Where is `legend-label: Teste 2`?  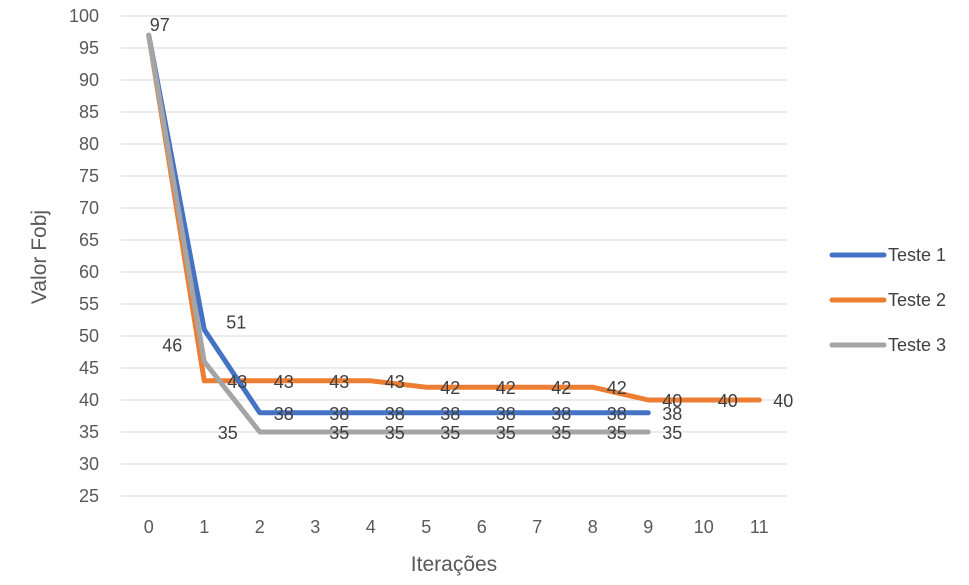 legend-label: Teste 2 is located at coordinates (917, 300).